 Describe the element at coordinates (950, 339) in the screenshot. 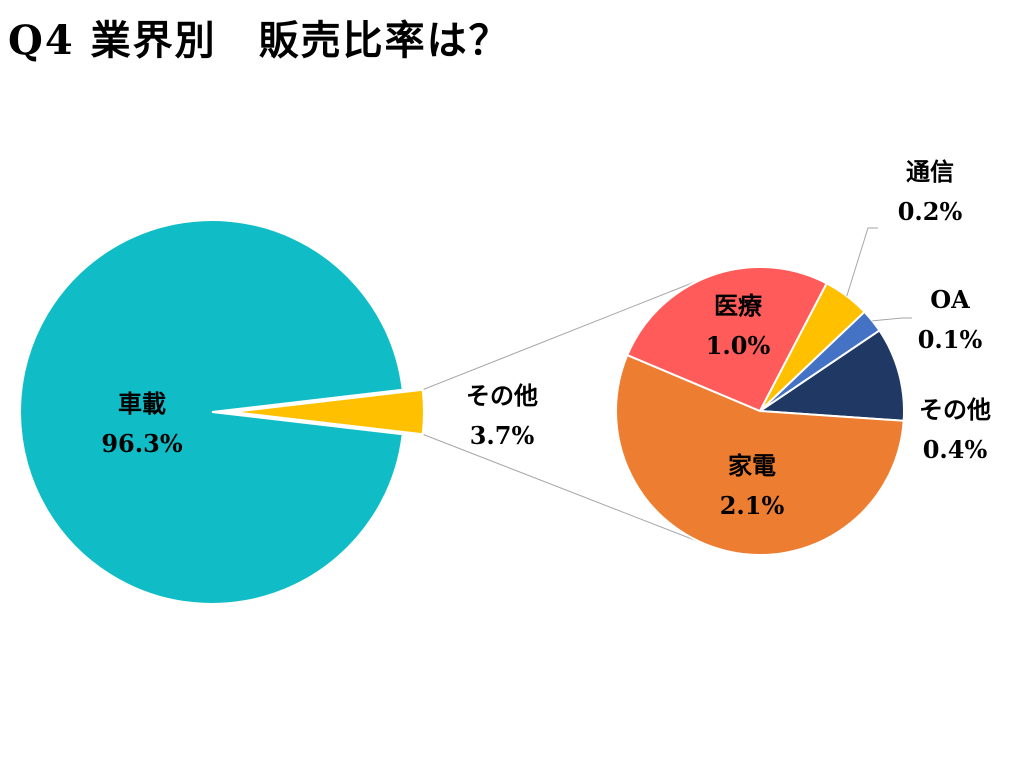

I see `label-sub-3-value: 0.1%` at that location.